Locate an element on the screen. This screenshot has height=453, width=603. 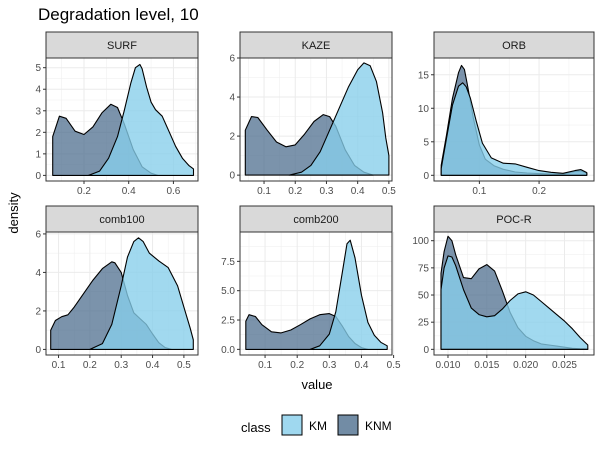
panel-orb: ORB 0.1 0.2 0 5 10 15 is located at coordinates (506, 114).